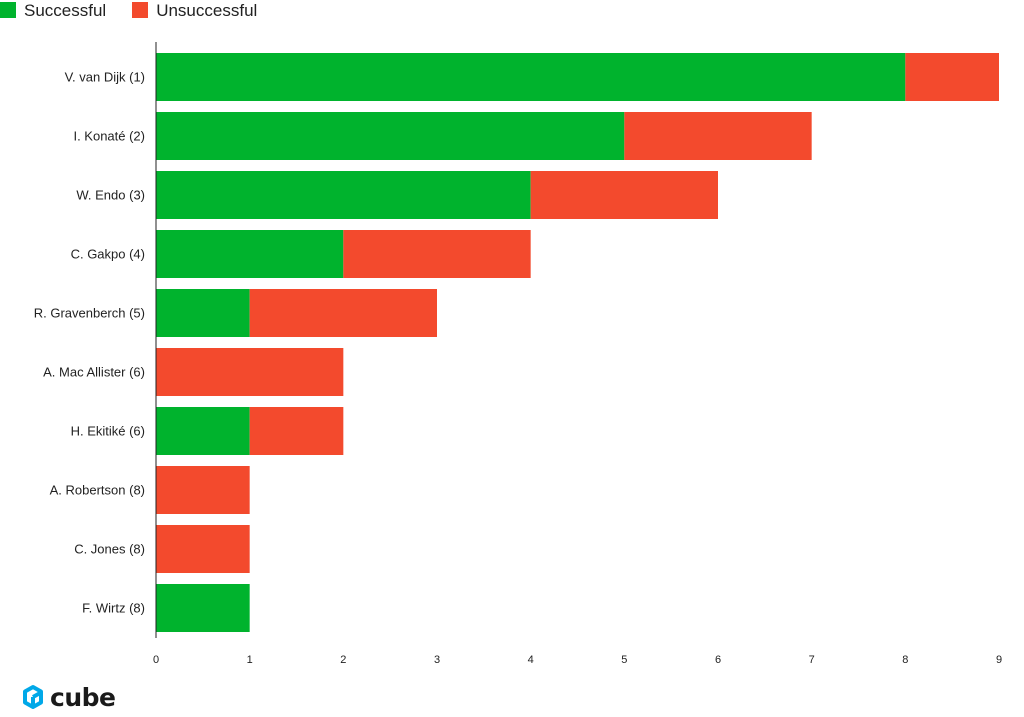 The width and height of the screenshot is (1024, 717). I want to click on legend-item-successful: Successful, so click(53, 10).